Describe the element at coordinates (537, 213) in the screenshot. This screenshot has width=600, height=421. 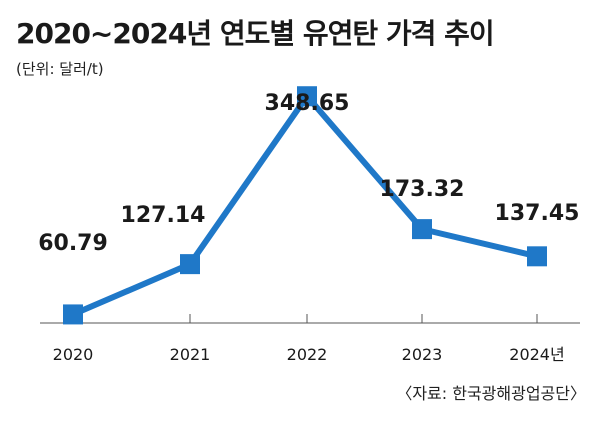
I see `data-label: 137.45` at that location.